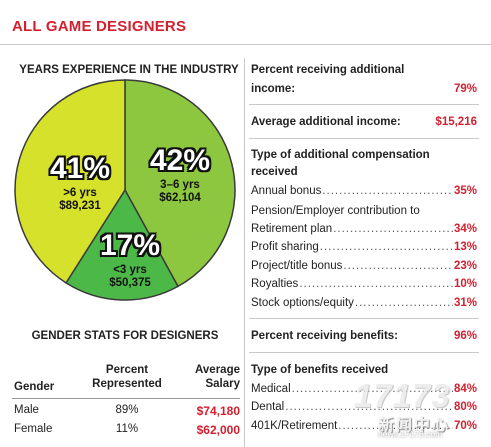 This screenshot has width=491, height=447. Describe the element at coordinates (217, 377) in the screenshot. I see `salary-column-header: Average Salary` at that location.